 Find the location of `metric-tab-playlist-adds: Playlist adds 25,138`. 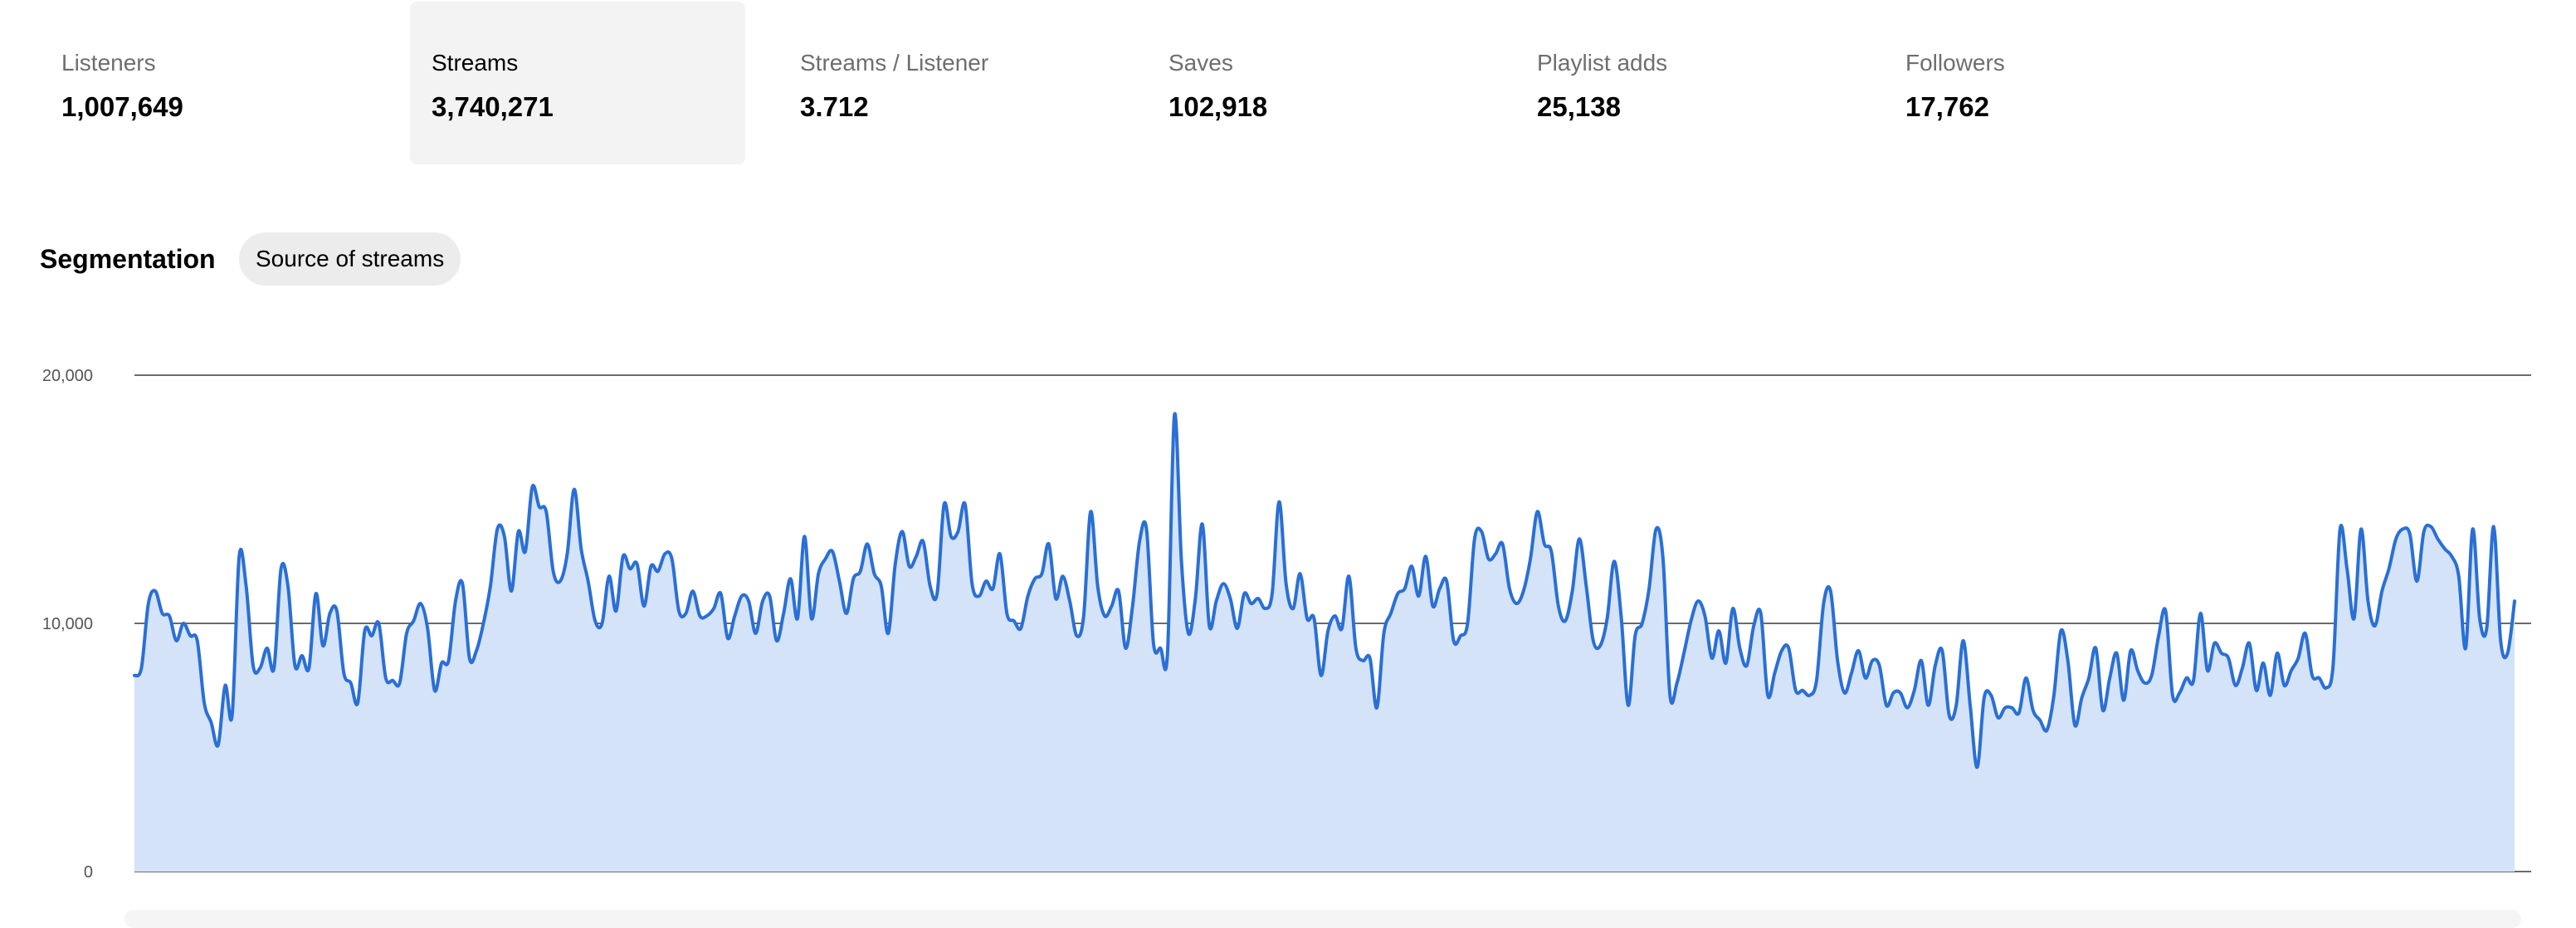

metric-tab-playlist-adds: Playlist adds 25,138 is located at coordinates (1683, 83).